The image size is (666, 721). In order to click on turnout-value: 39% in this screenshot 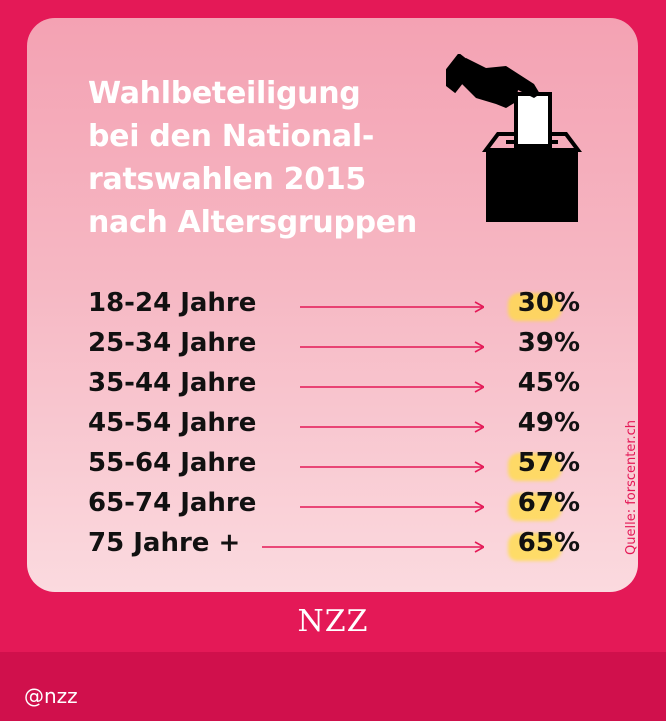, I will do `click(548, 343)`.